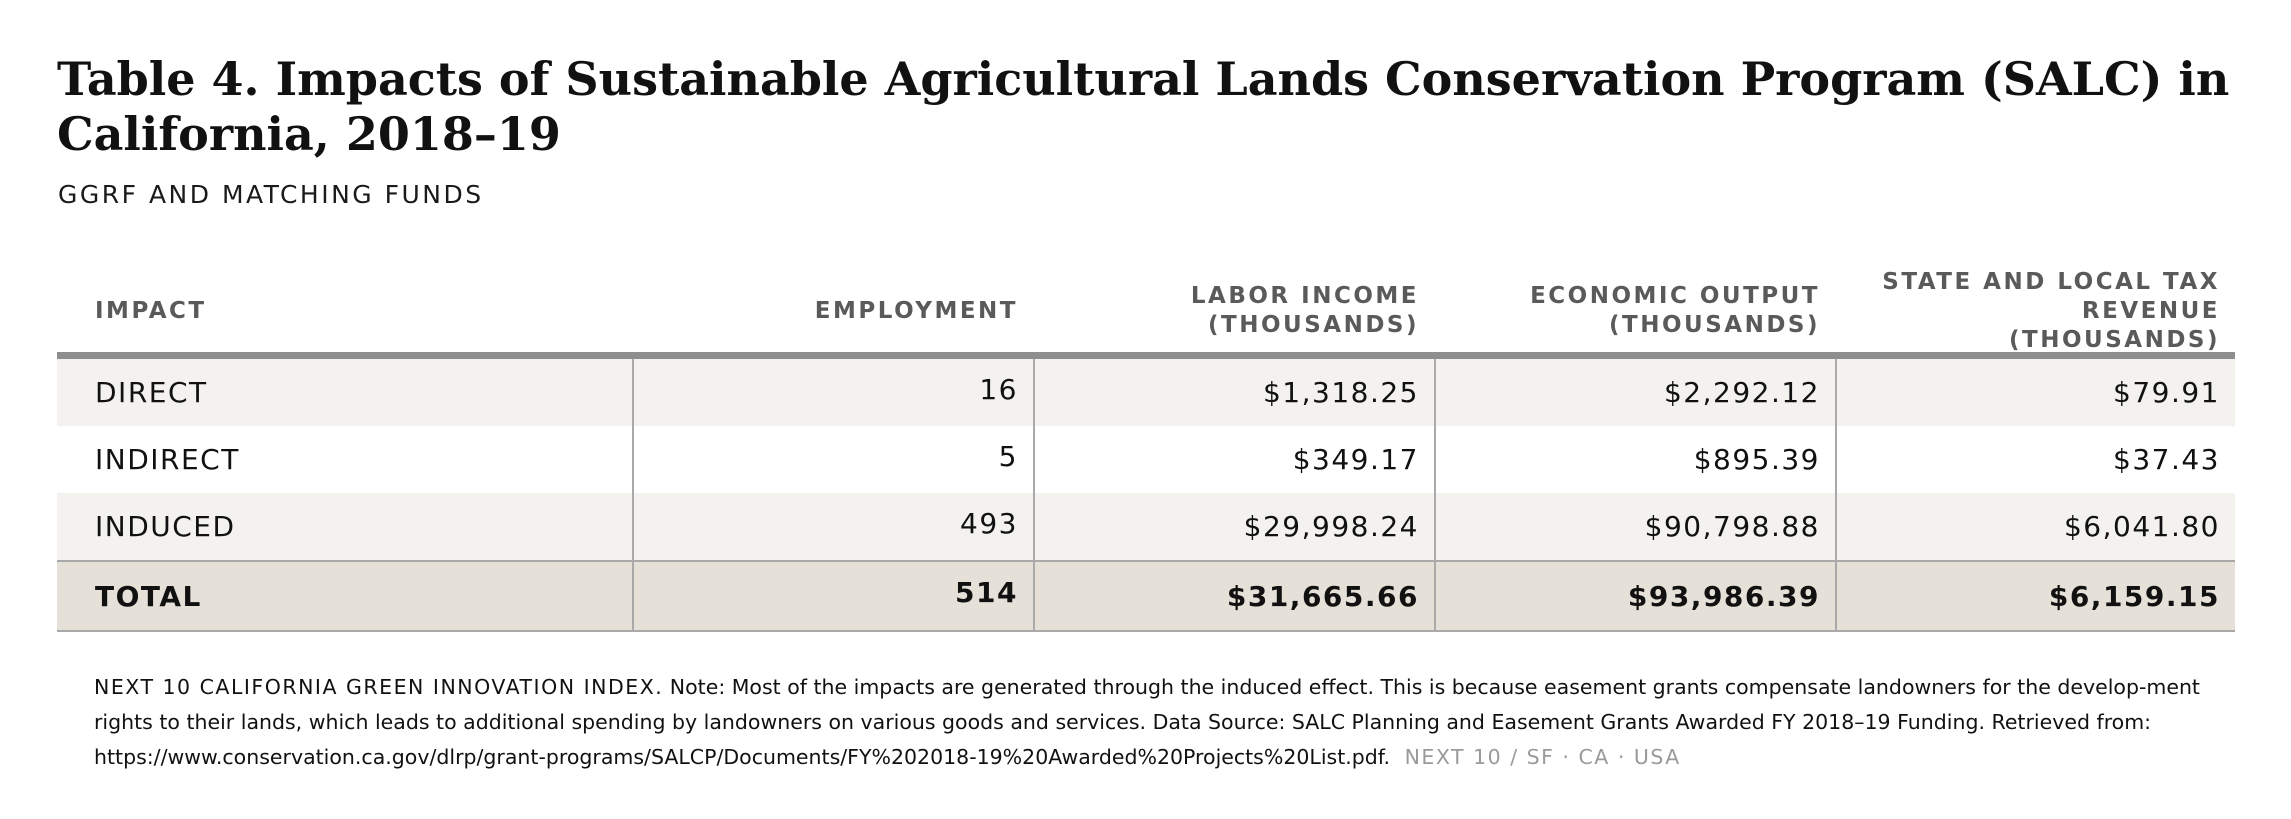 The width and height of the screenshot is (2291, 819). Describe the element at coordinates (167, 459) in the screenshot. I see `impact-cell: INDIRECT` at that location.